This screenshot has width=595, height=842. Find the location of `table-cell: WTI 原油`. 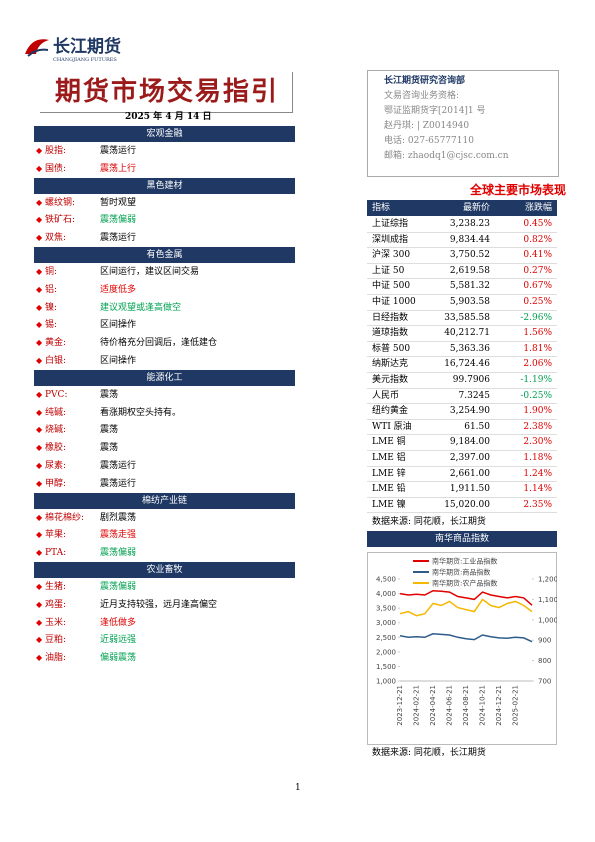

table-cell: WTI 原油 is located at coordinates (392, 426).